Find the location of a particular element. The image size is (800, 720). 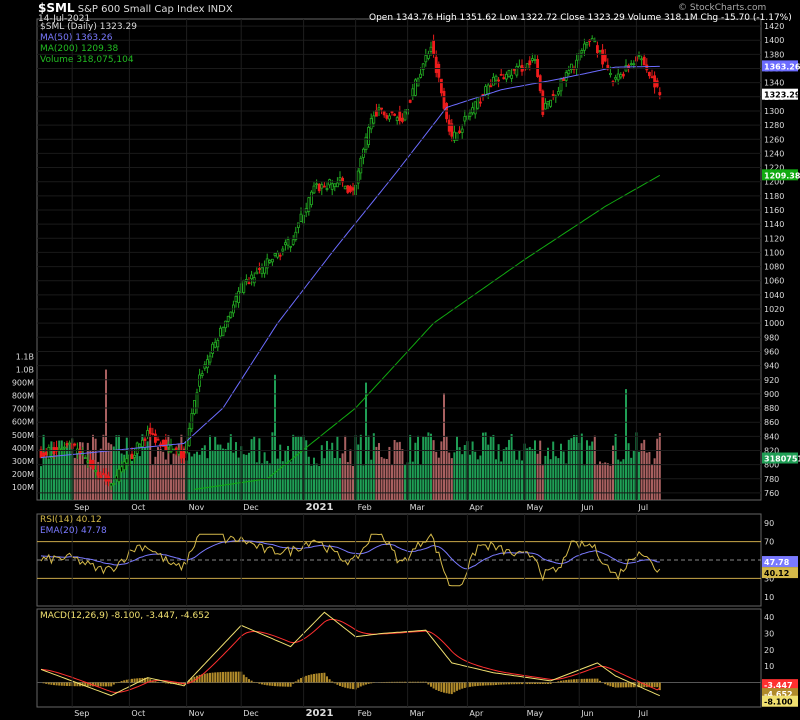

exchange-label: INDX is located at coordinates (220, 9).